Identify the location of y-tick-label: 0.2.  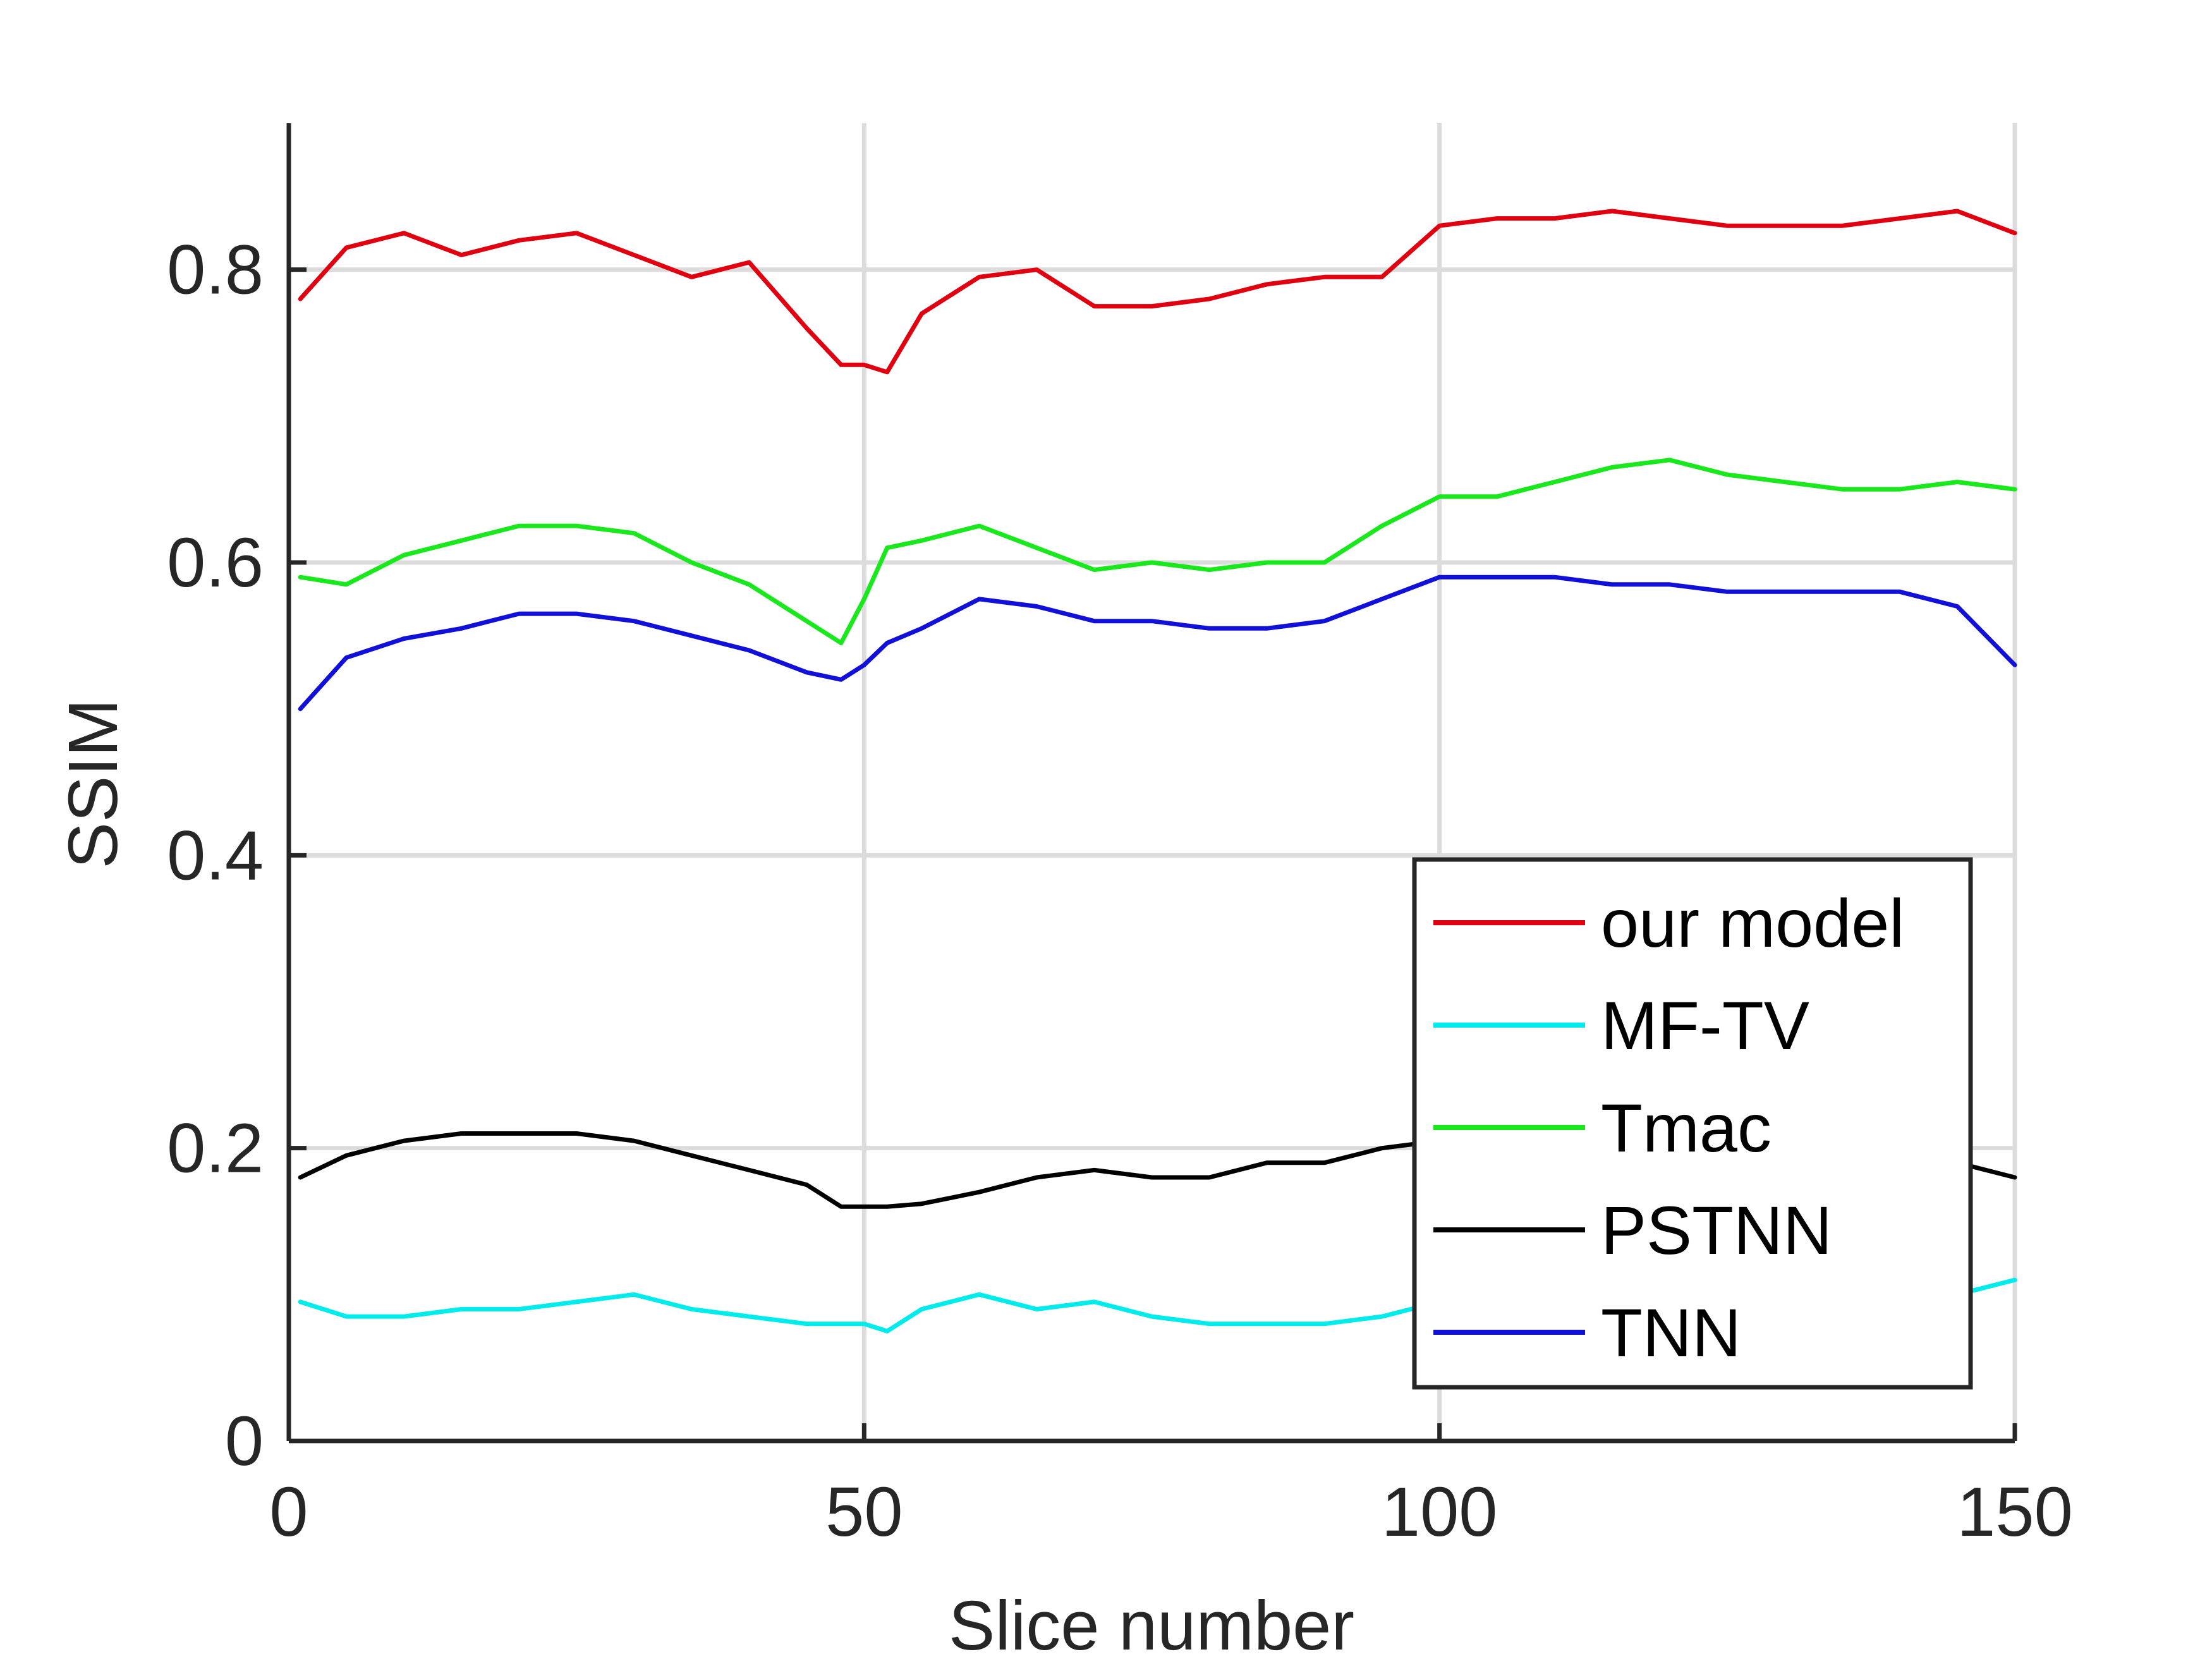
(215, 1149).